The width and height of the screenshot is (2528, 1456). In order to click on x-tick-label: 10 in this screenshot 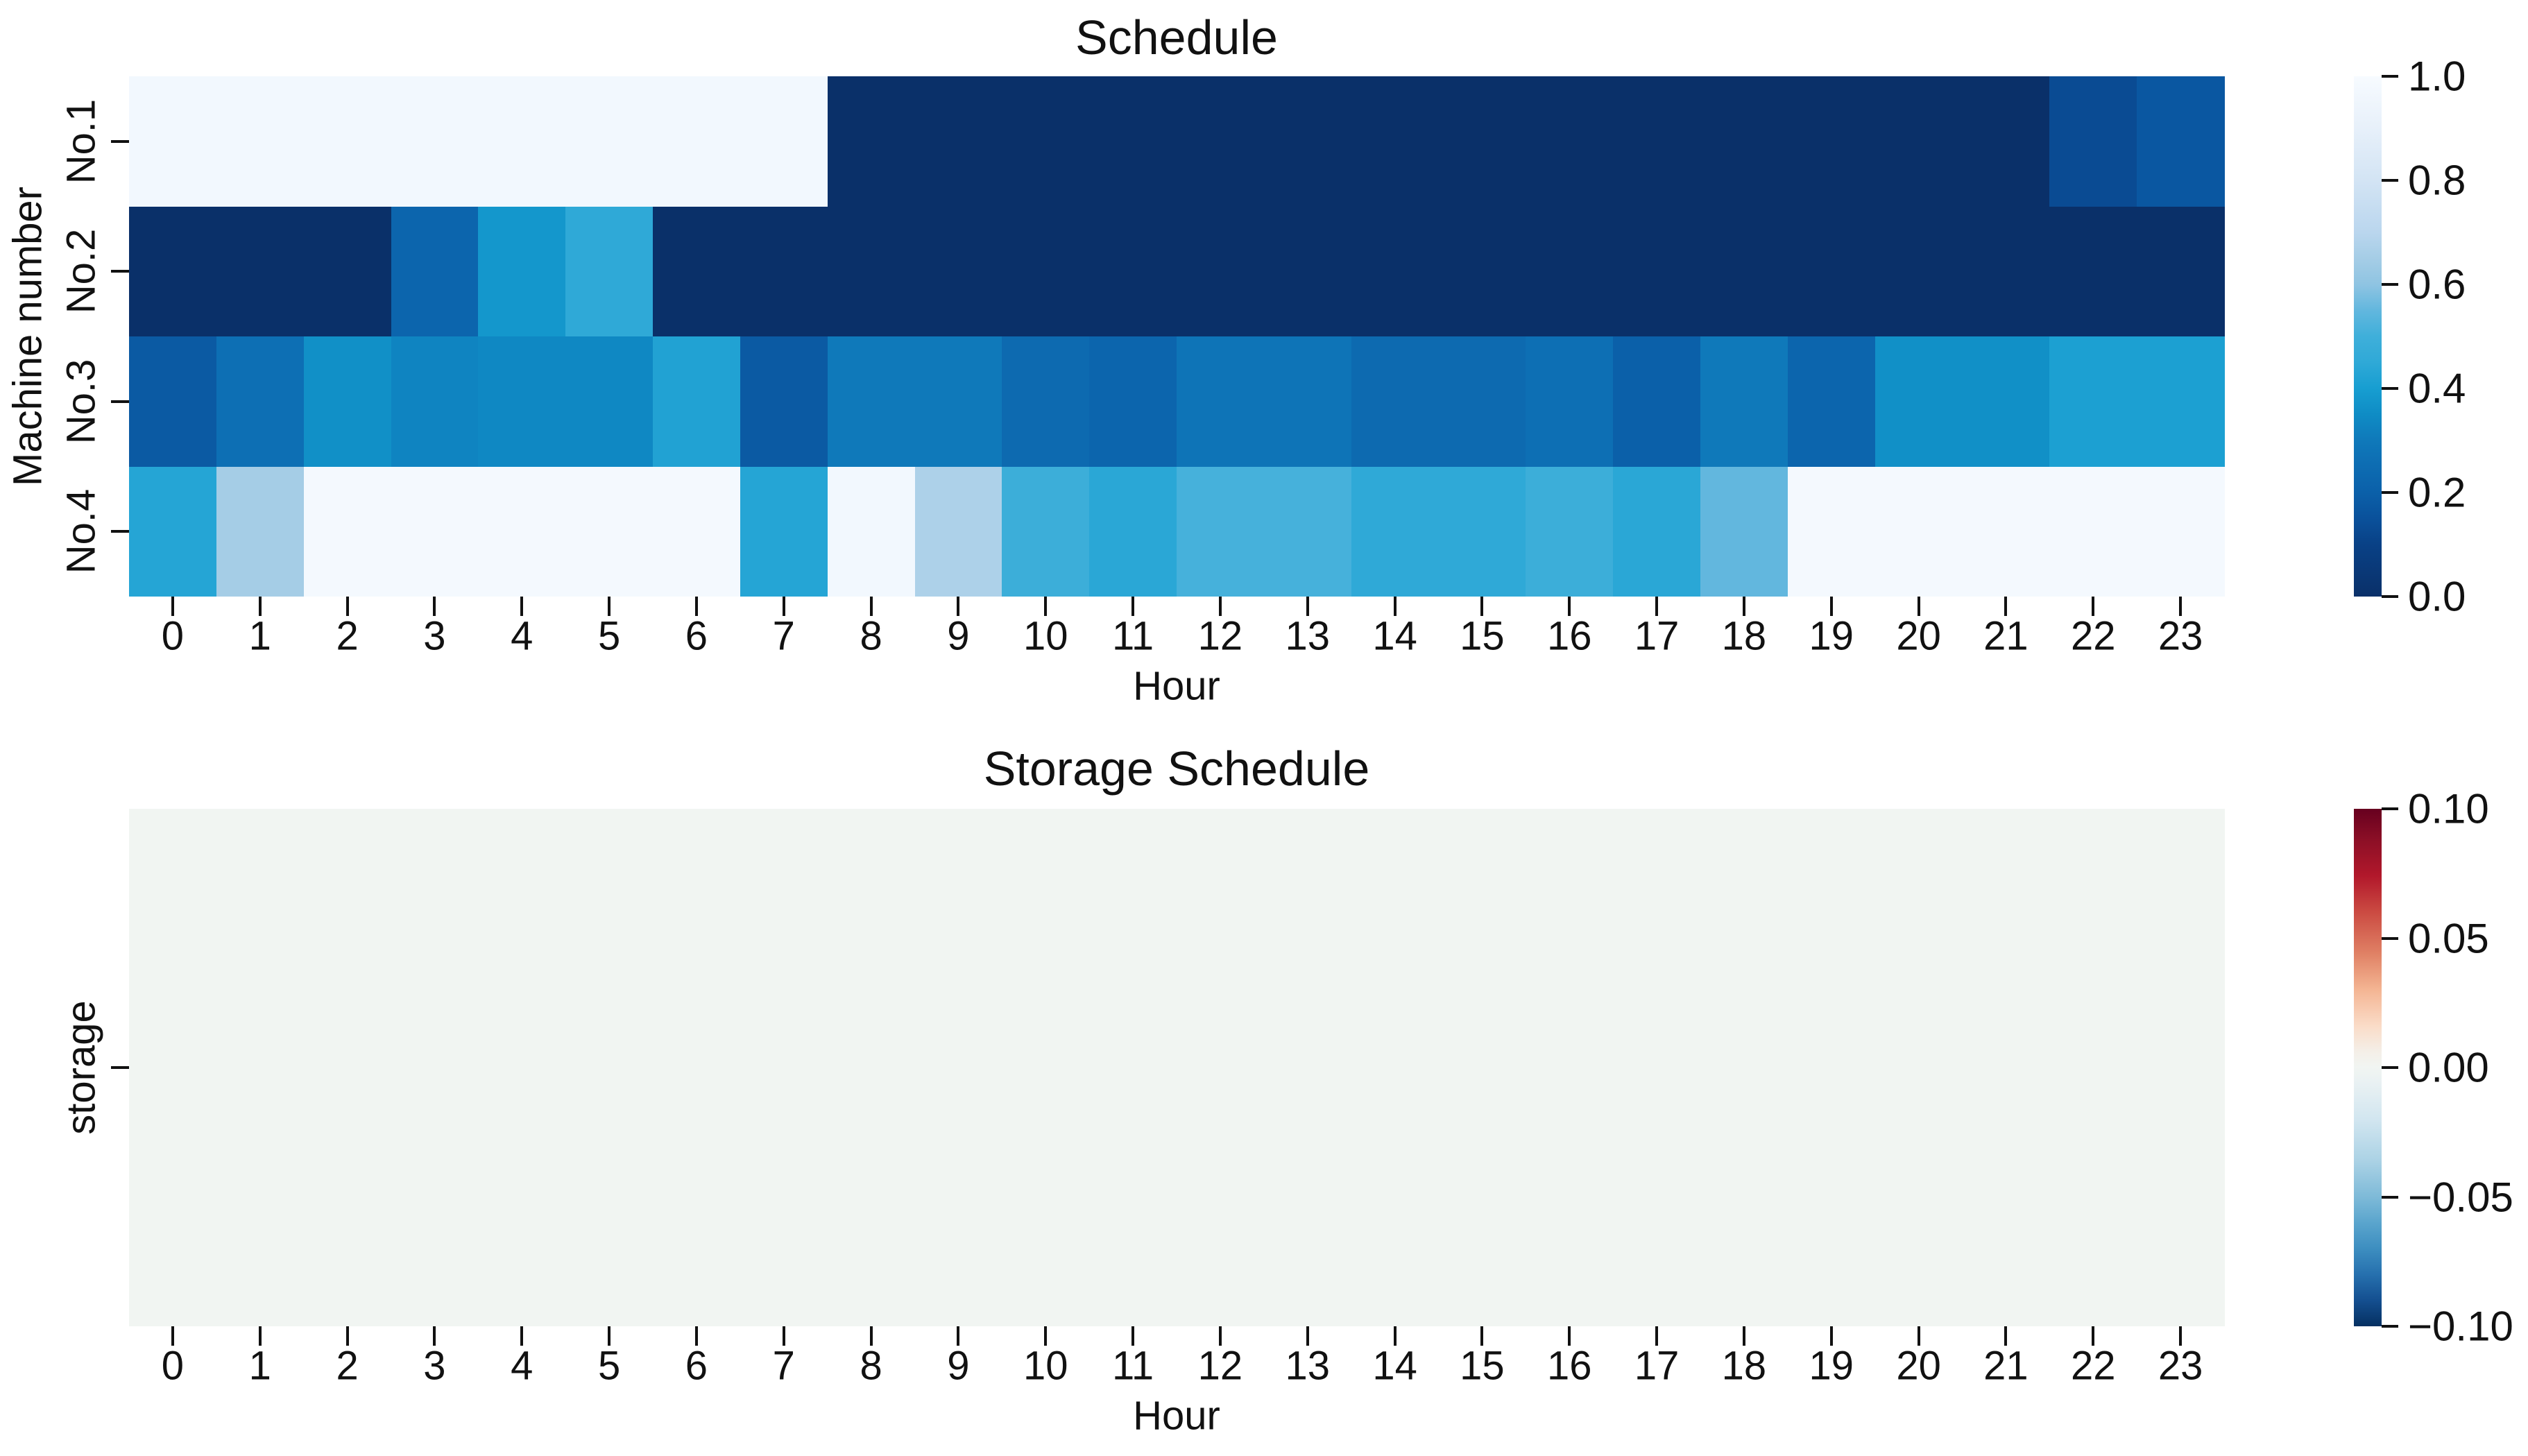, I will do `click(1045, 636)`.